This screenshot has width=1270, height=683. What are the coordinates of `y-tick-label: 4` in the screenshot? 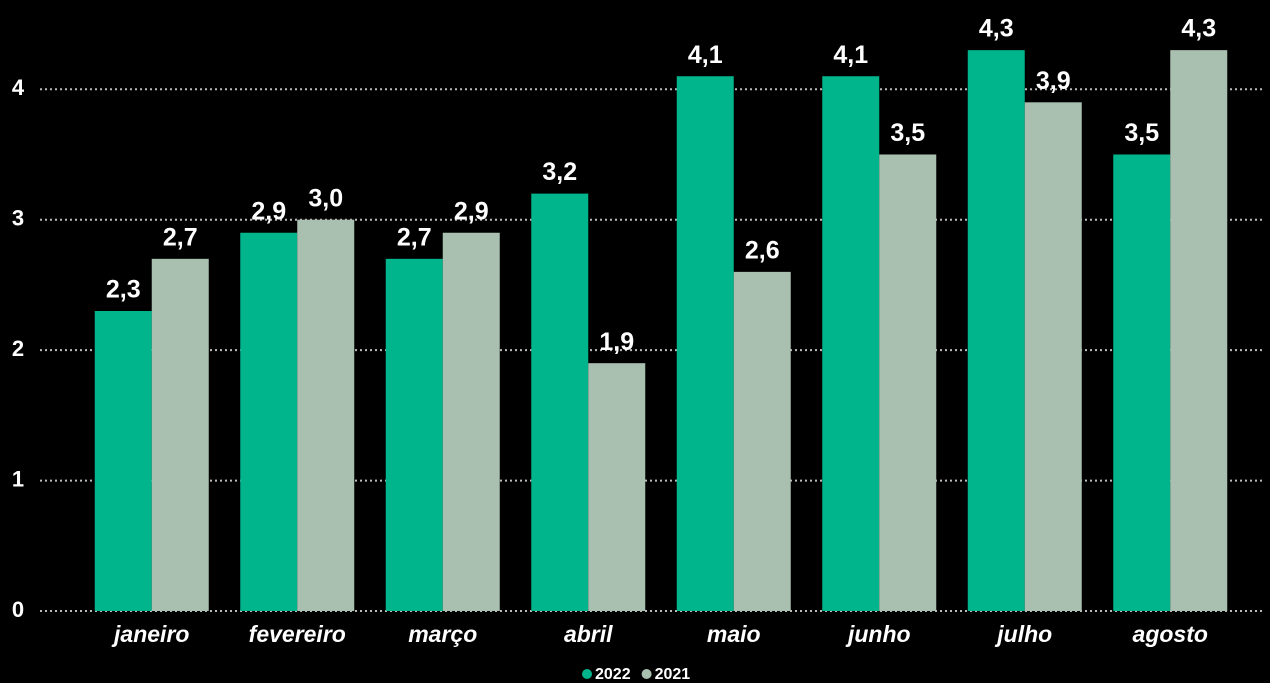 It's located at (18, 87).